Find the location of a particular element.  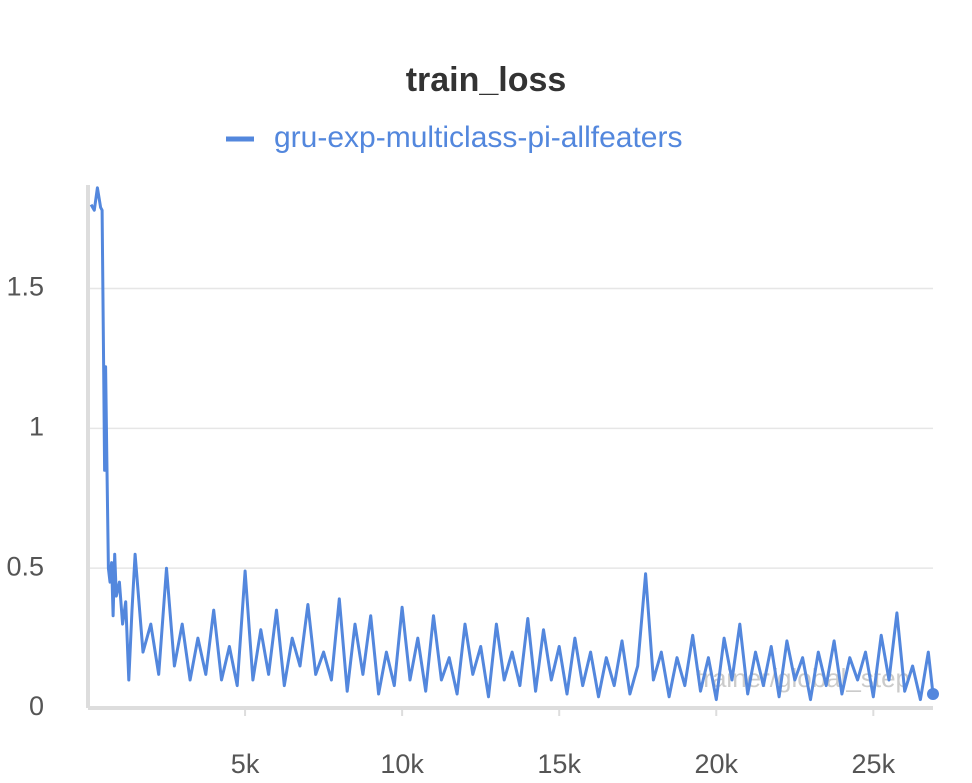

chart-title: train_loss is located at coordinates (486, 80).